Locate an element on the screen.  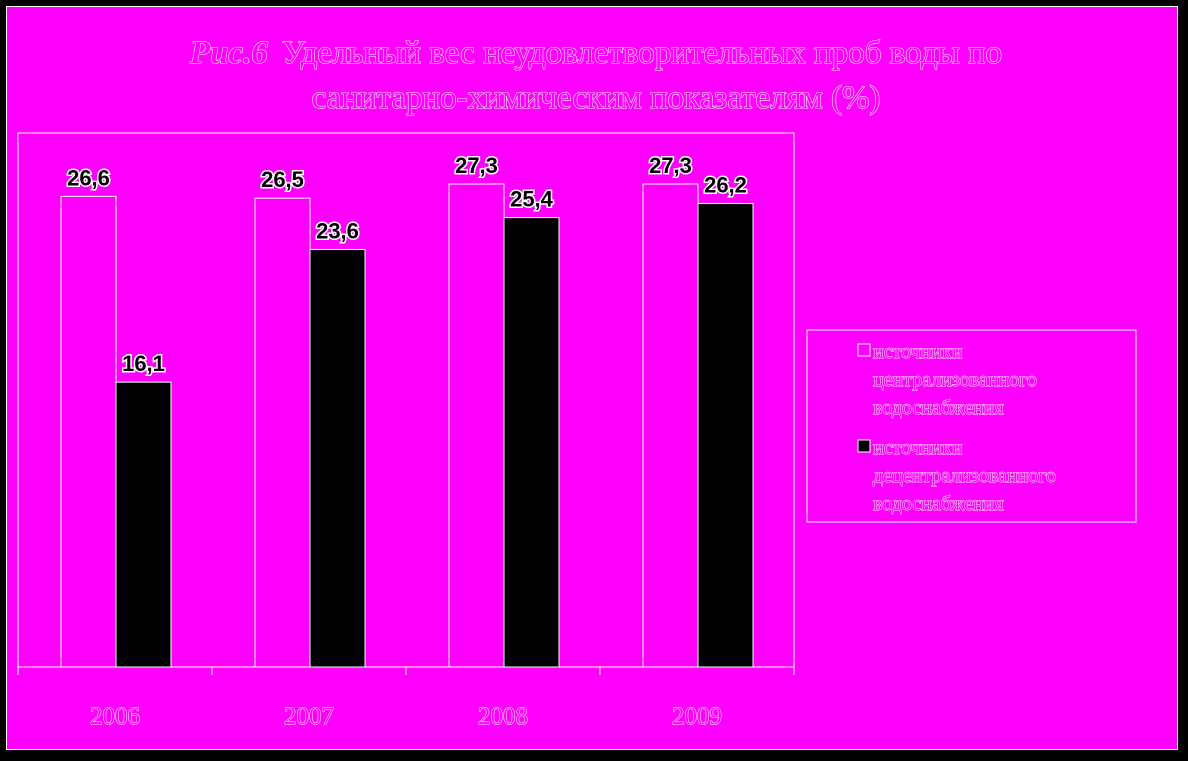
x-axis: 2006 2007 2008 2009 is located at coordinates (406, 698).